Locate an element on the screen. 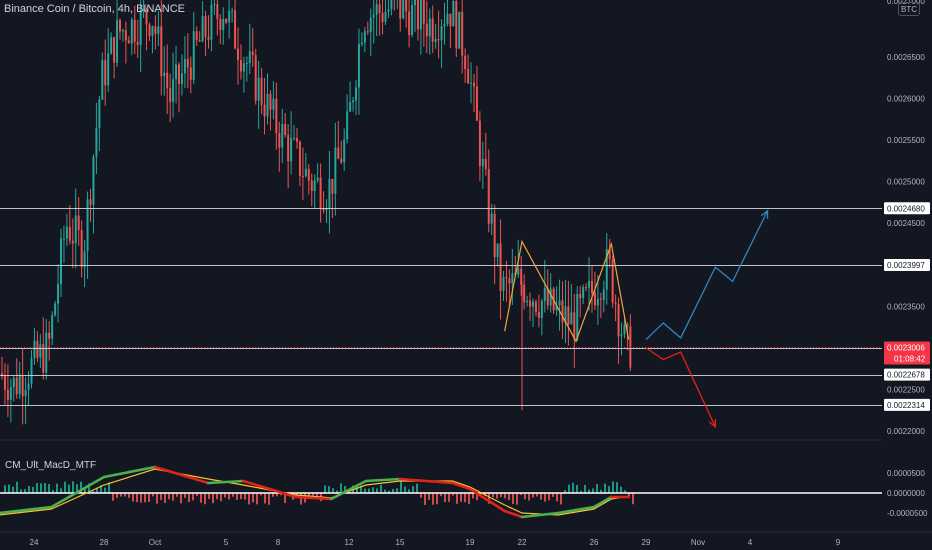  currency-badge: BTC is located at coordinates (909, 9).